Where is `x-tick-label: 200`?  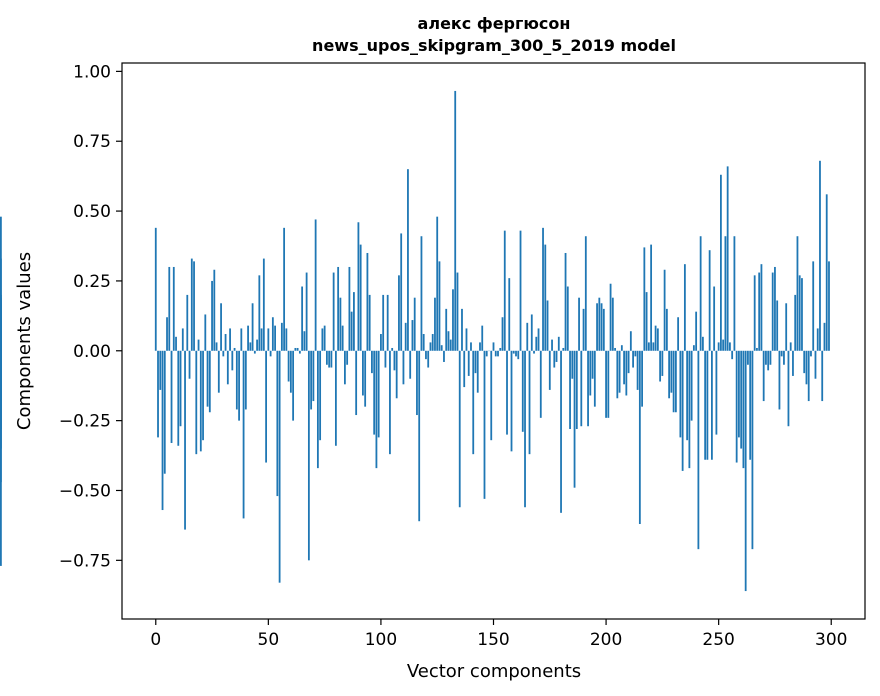
x-tick-label: 200 is located at coordinates (606, 640).